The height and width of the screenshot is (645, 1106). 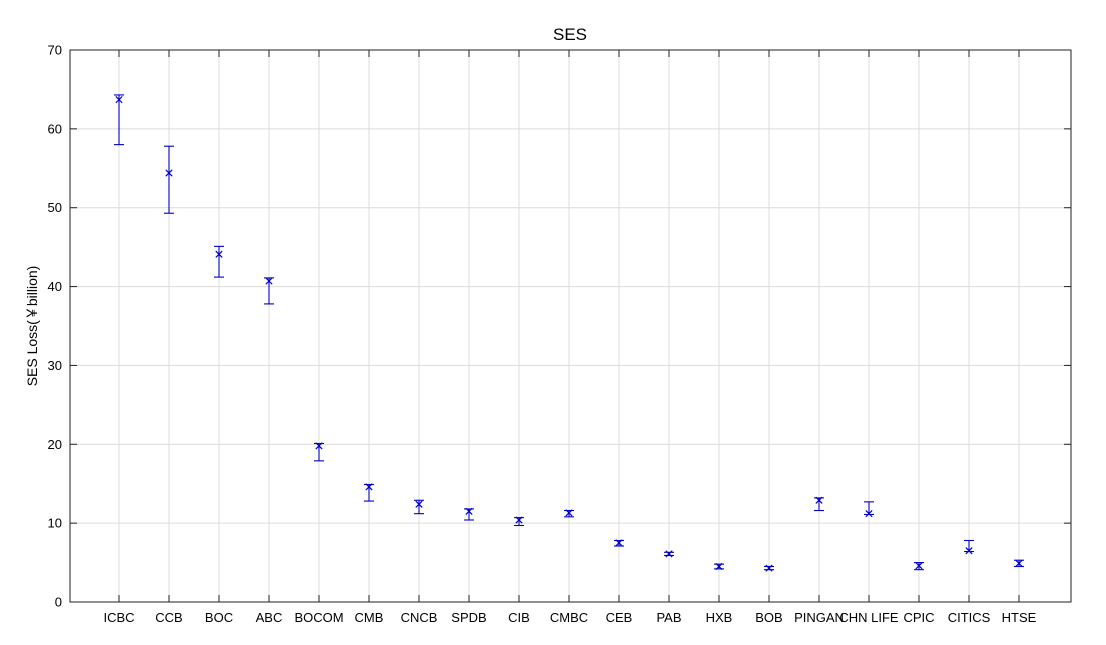 I want to click on x-tick-label: BOCOM, so click(x=318, y=617).